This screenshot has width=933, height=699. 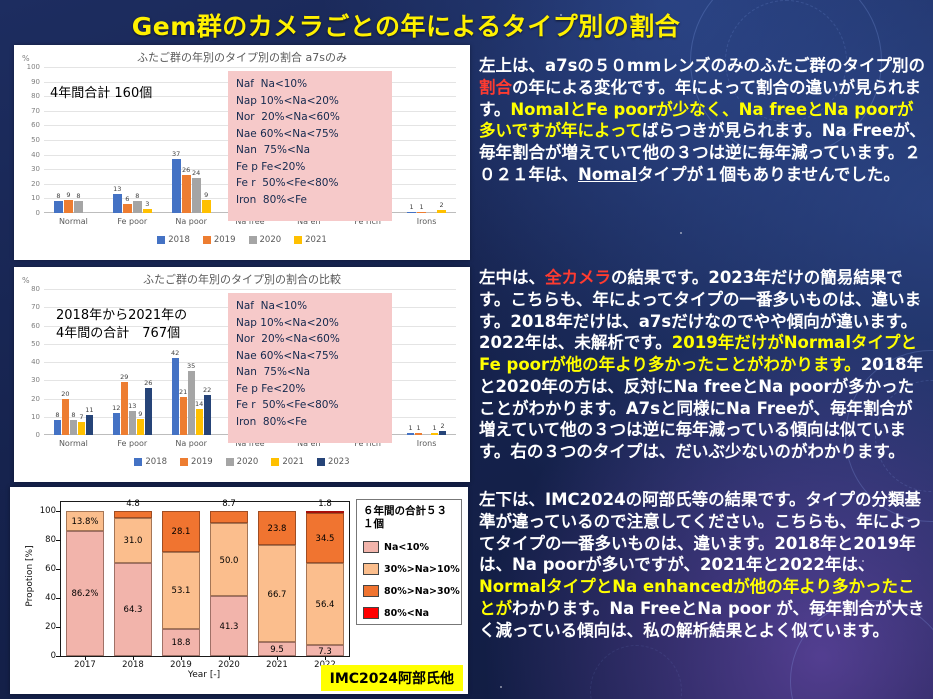 I want to click on category-label: Na free, so click(x=250, y=221).